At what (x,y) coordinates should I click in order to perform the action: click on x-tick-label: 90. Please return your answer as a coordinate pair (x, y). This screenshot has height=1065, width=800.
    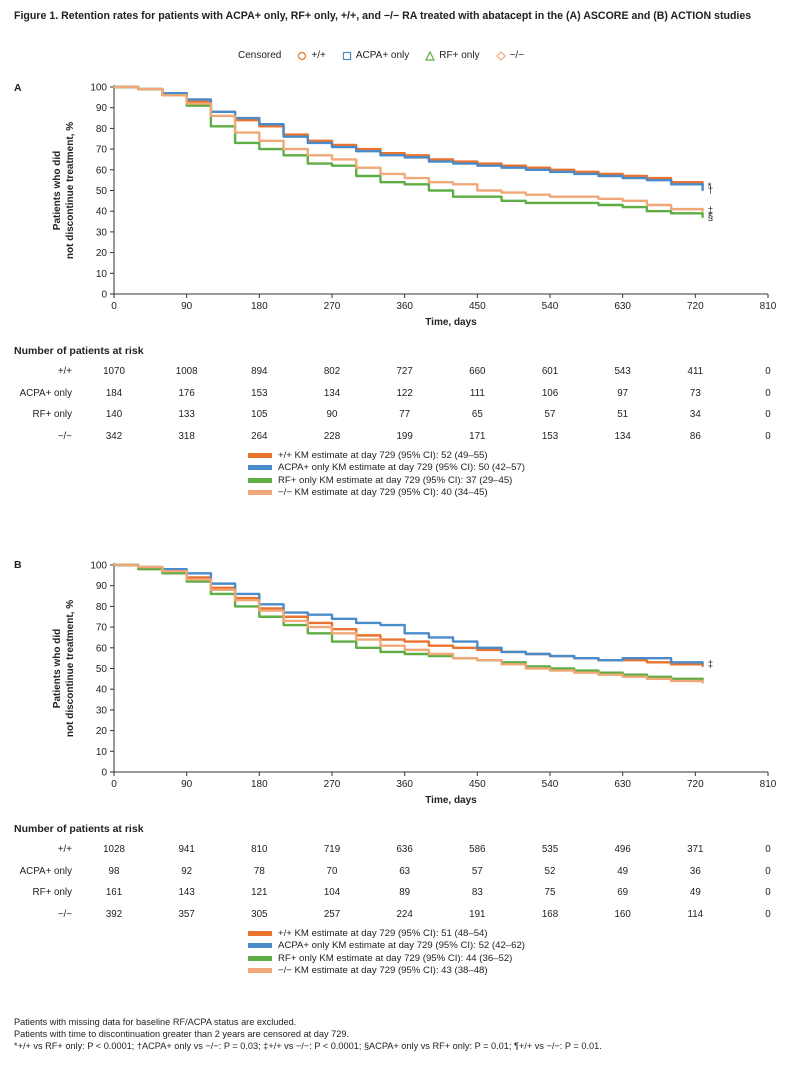
    Looking at the image, I should click on (187, 784).